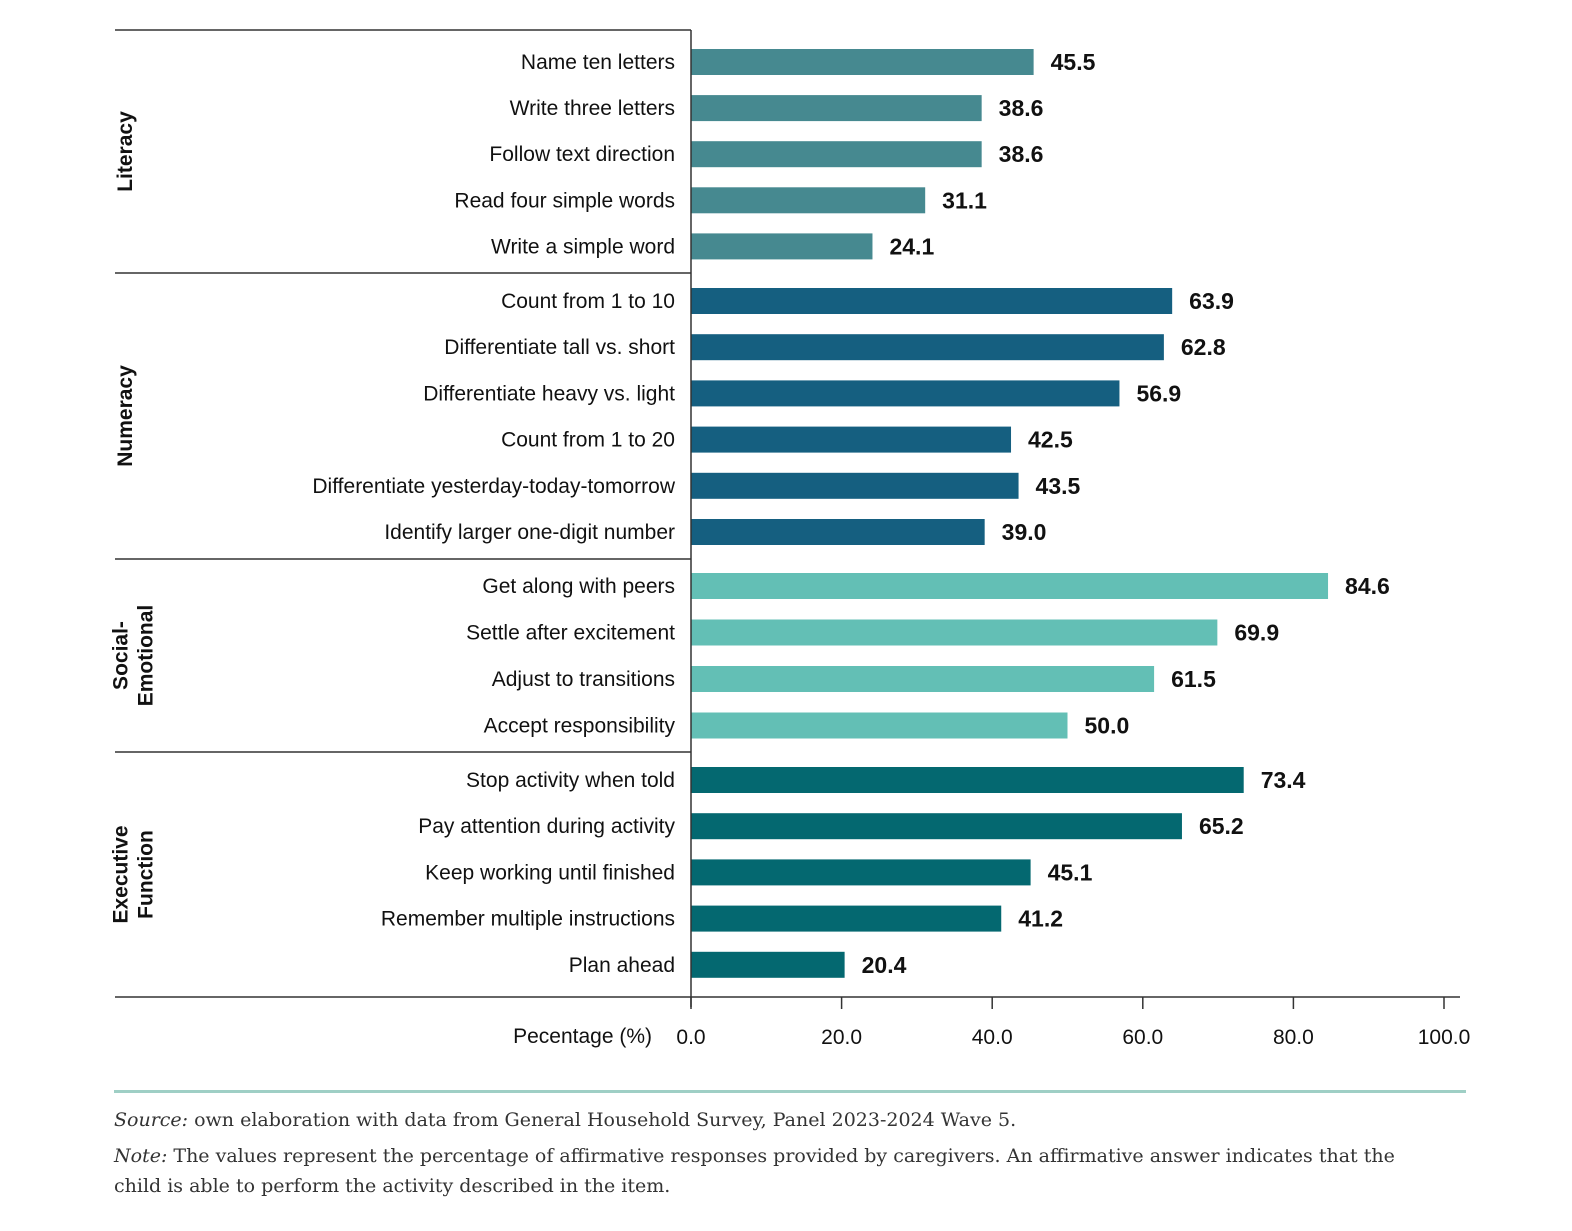  What do you see at coordinates (1073, 62) in the screenshot?
I see `value-label: 45.5` at bounding box center [1073, 62].